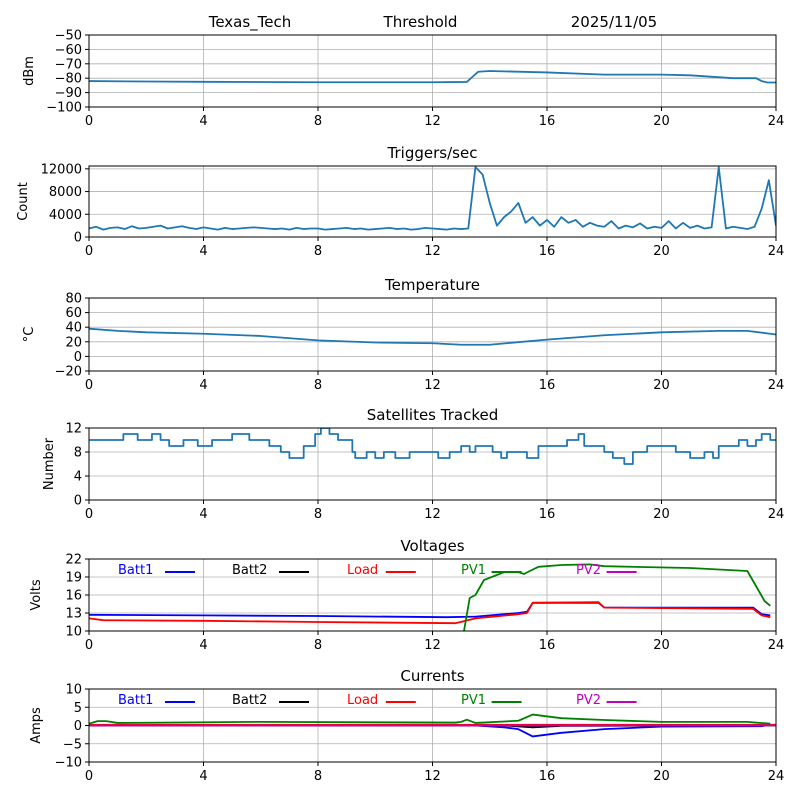 This screenshot has height=800, width=800. What do you see at coordinates (420, 22) in the screenshot?
I see `panel-title: Threshold` at bounding box center [420, 22].